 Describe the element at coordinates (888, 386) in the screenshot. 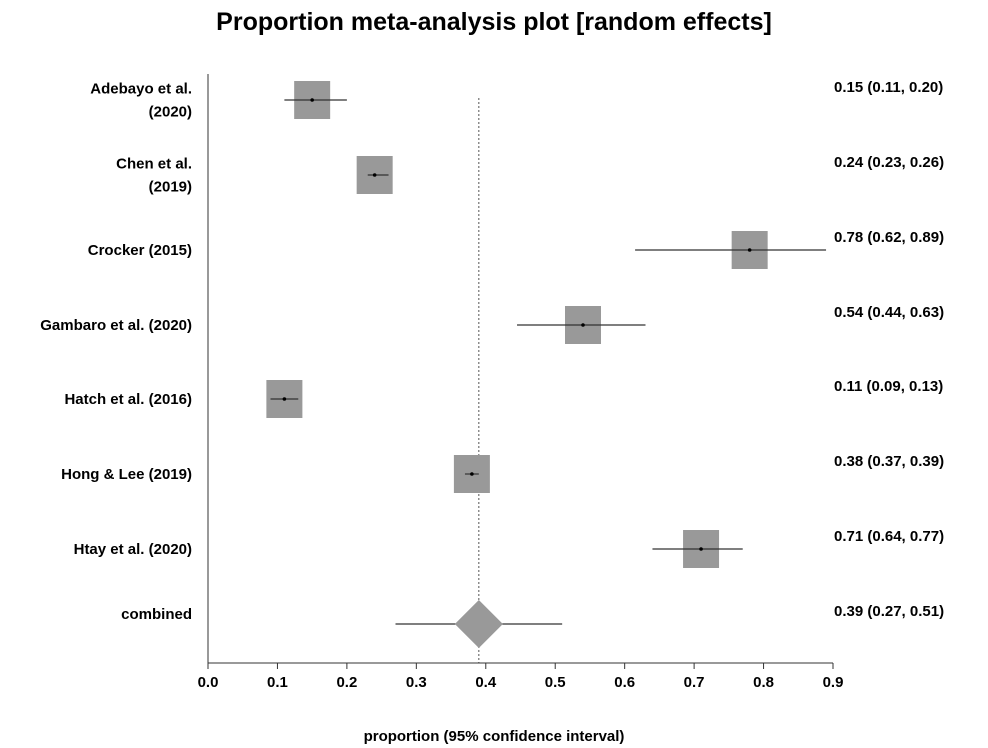

I see `study-ci-text: 0.11 (0.09, 0.13)` at that location.